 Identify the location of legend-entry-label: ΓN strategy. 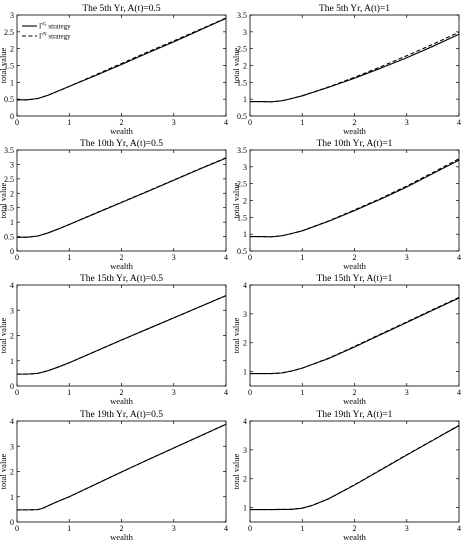
(55, 37).